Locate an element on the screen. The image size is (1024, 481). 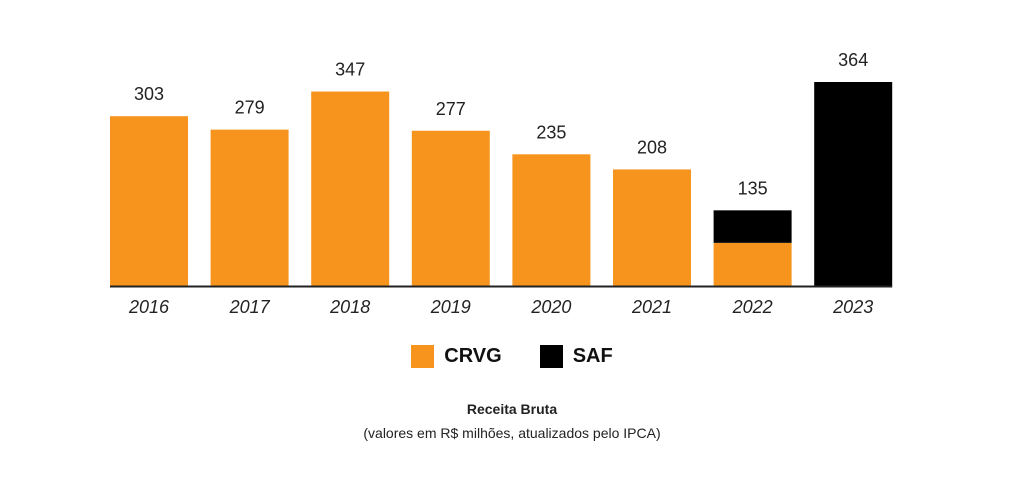
legend-swatch-crvg is located at coordinates (423, 356).